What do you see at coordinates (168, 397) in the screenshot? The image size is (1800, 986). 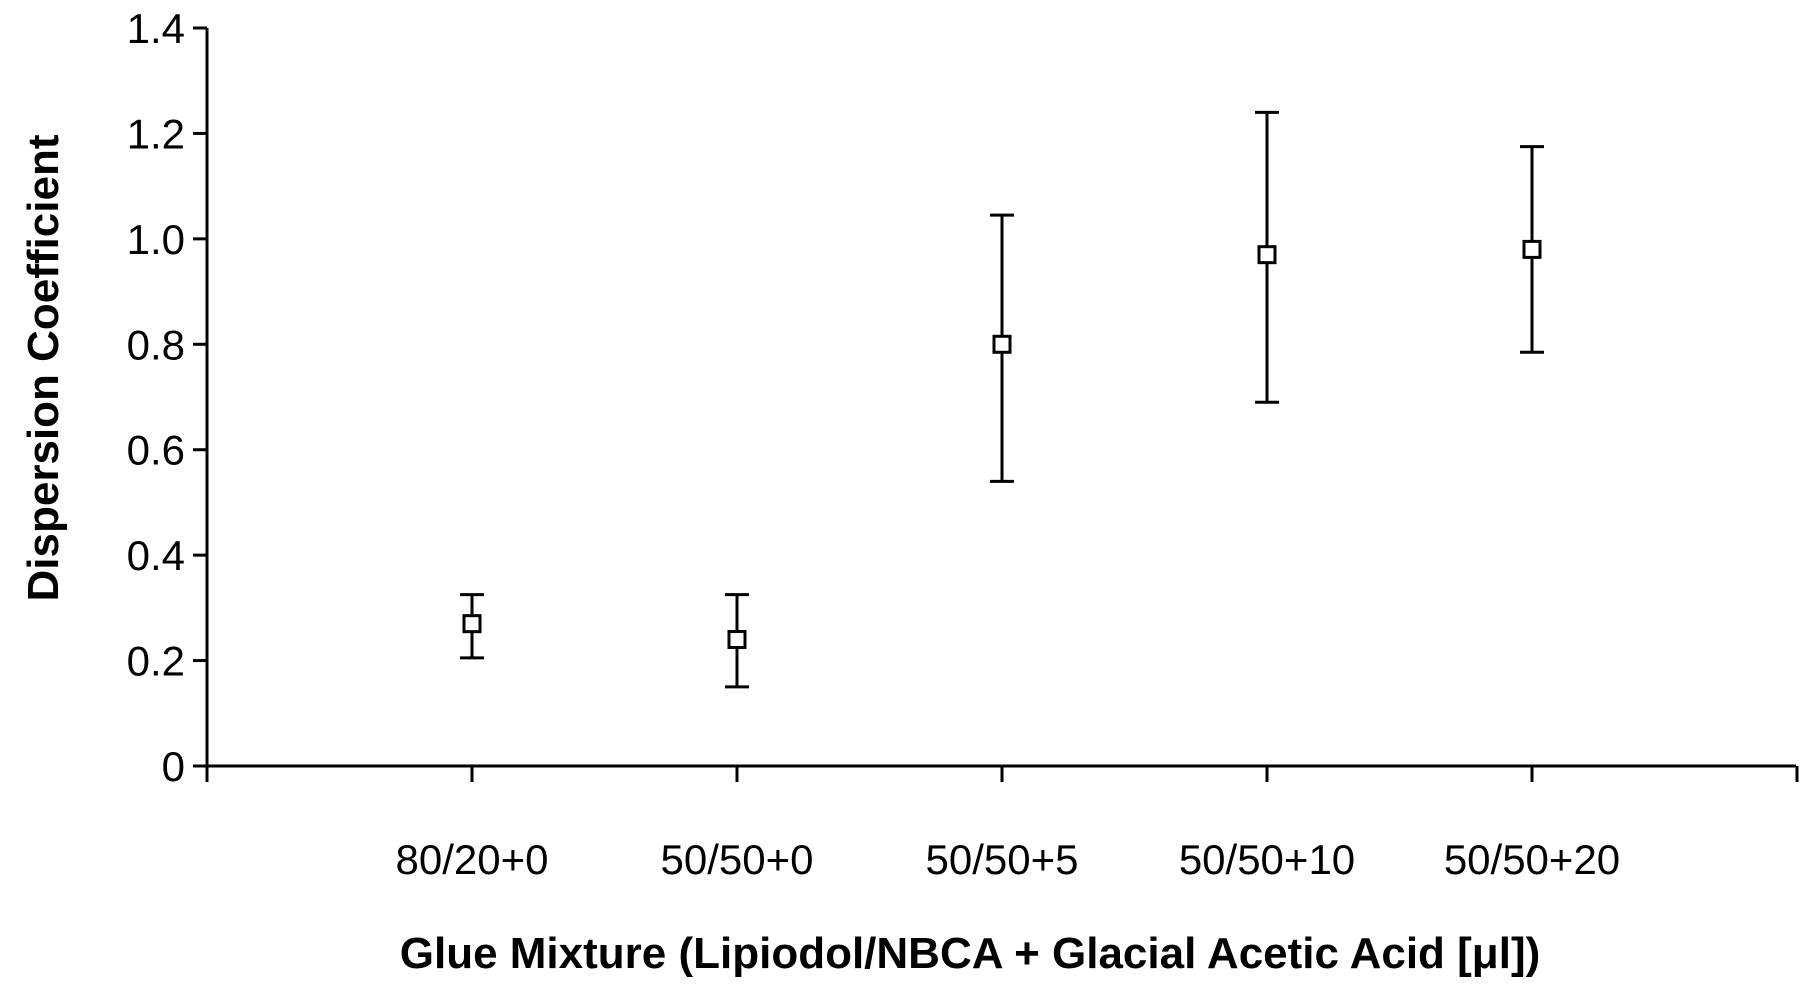 I see `y-axis: 0 0.2 0.4 0.6 0.8 1.0 1.2 1.4` at bounding box center [168, 397].